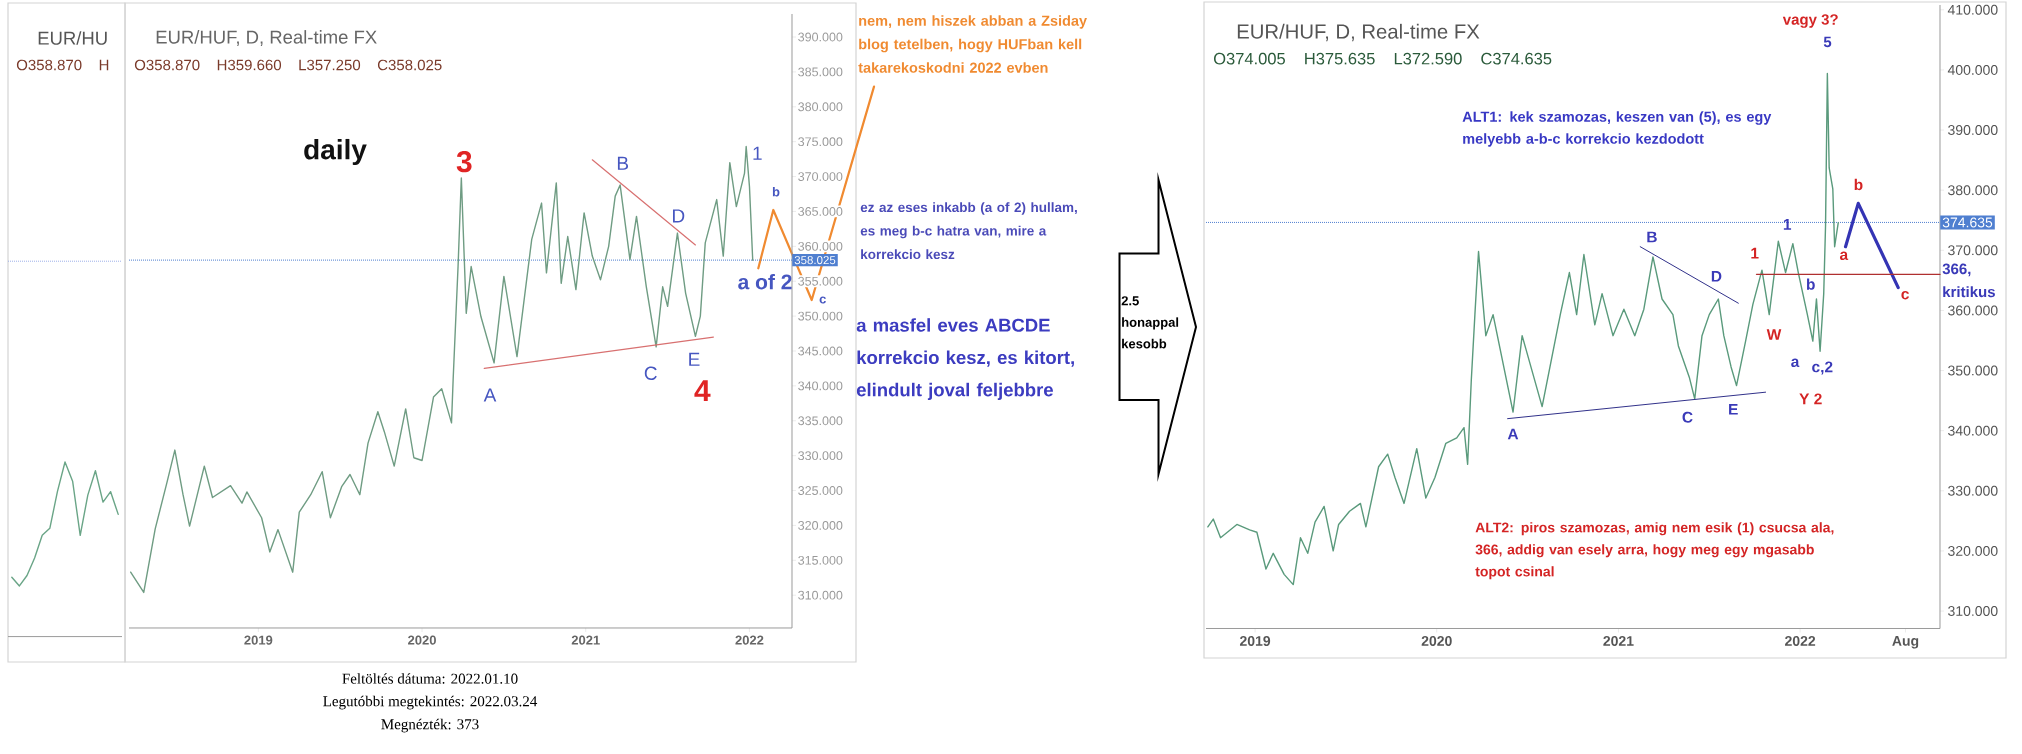 This screenshot has width=2022, height=754. Describe the element at coordinates (1382, 58) in the screenshot. I see `text: O374.005 H375.635 L372.590 C374.635` at that location.